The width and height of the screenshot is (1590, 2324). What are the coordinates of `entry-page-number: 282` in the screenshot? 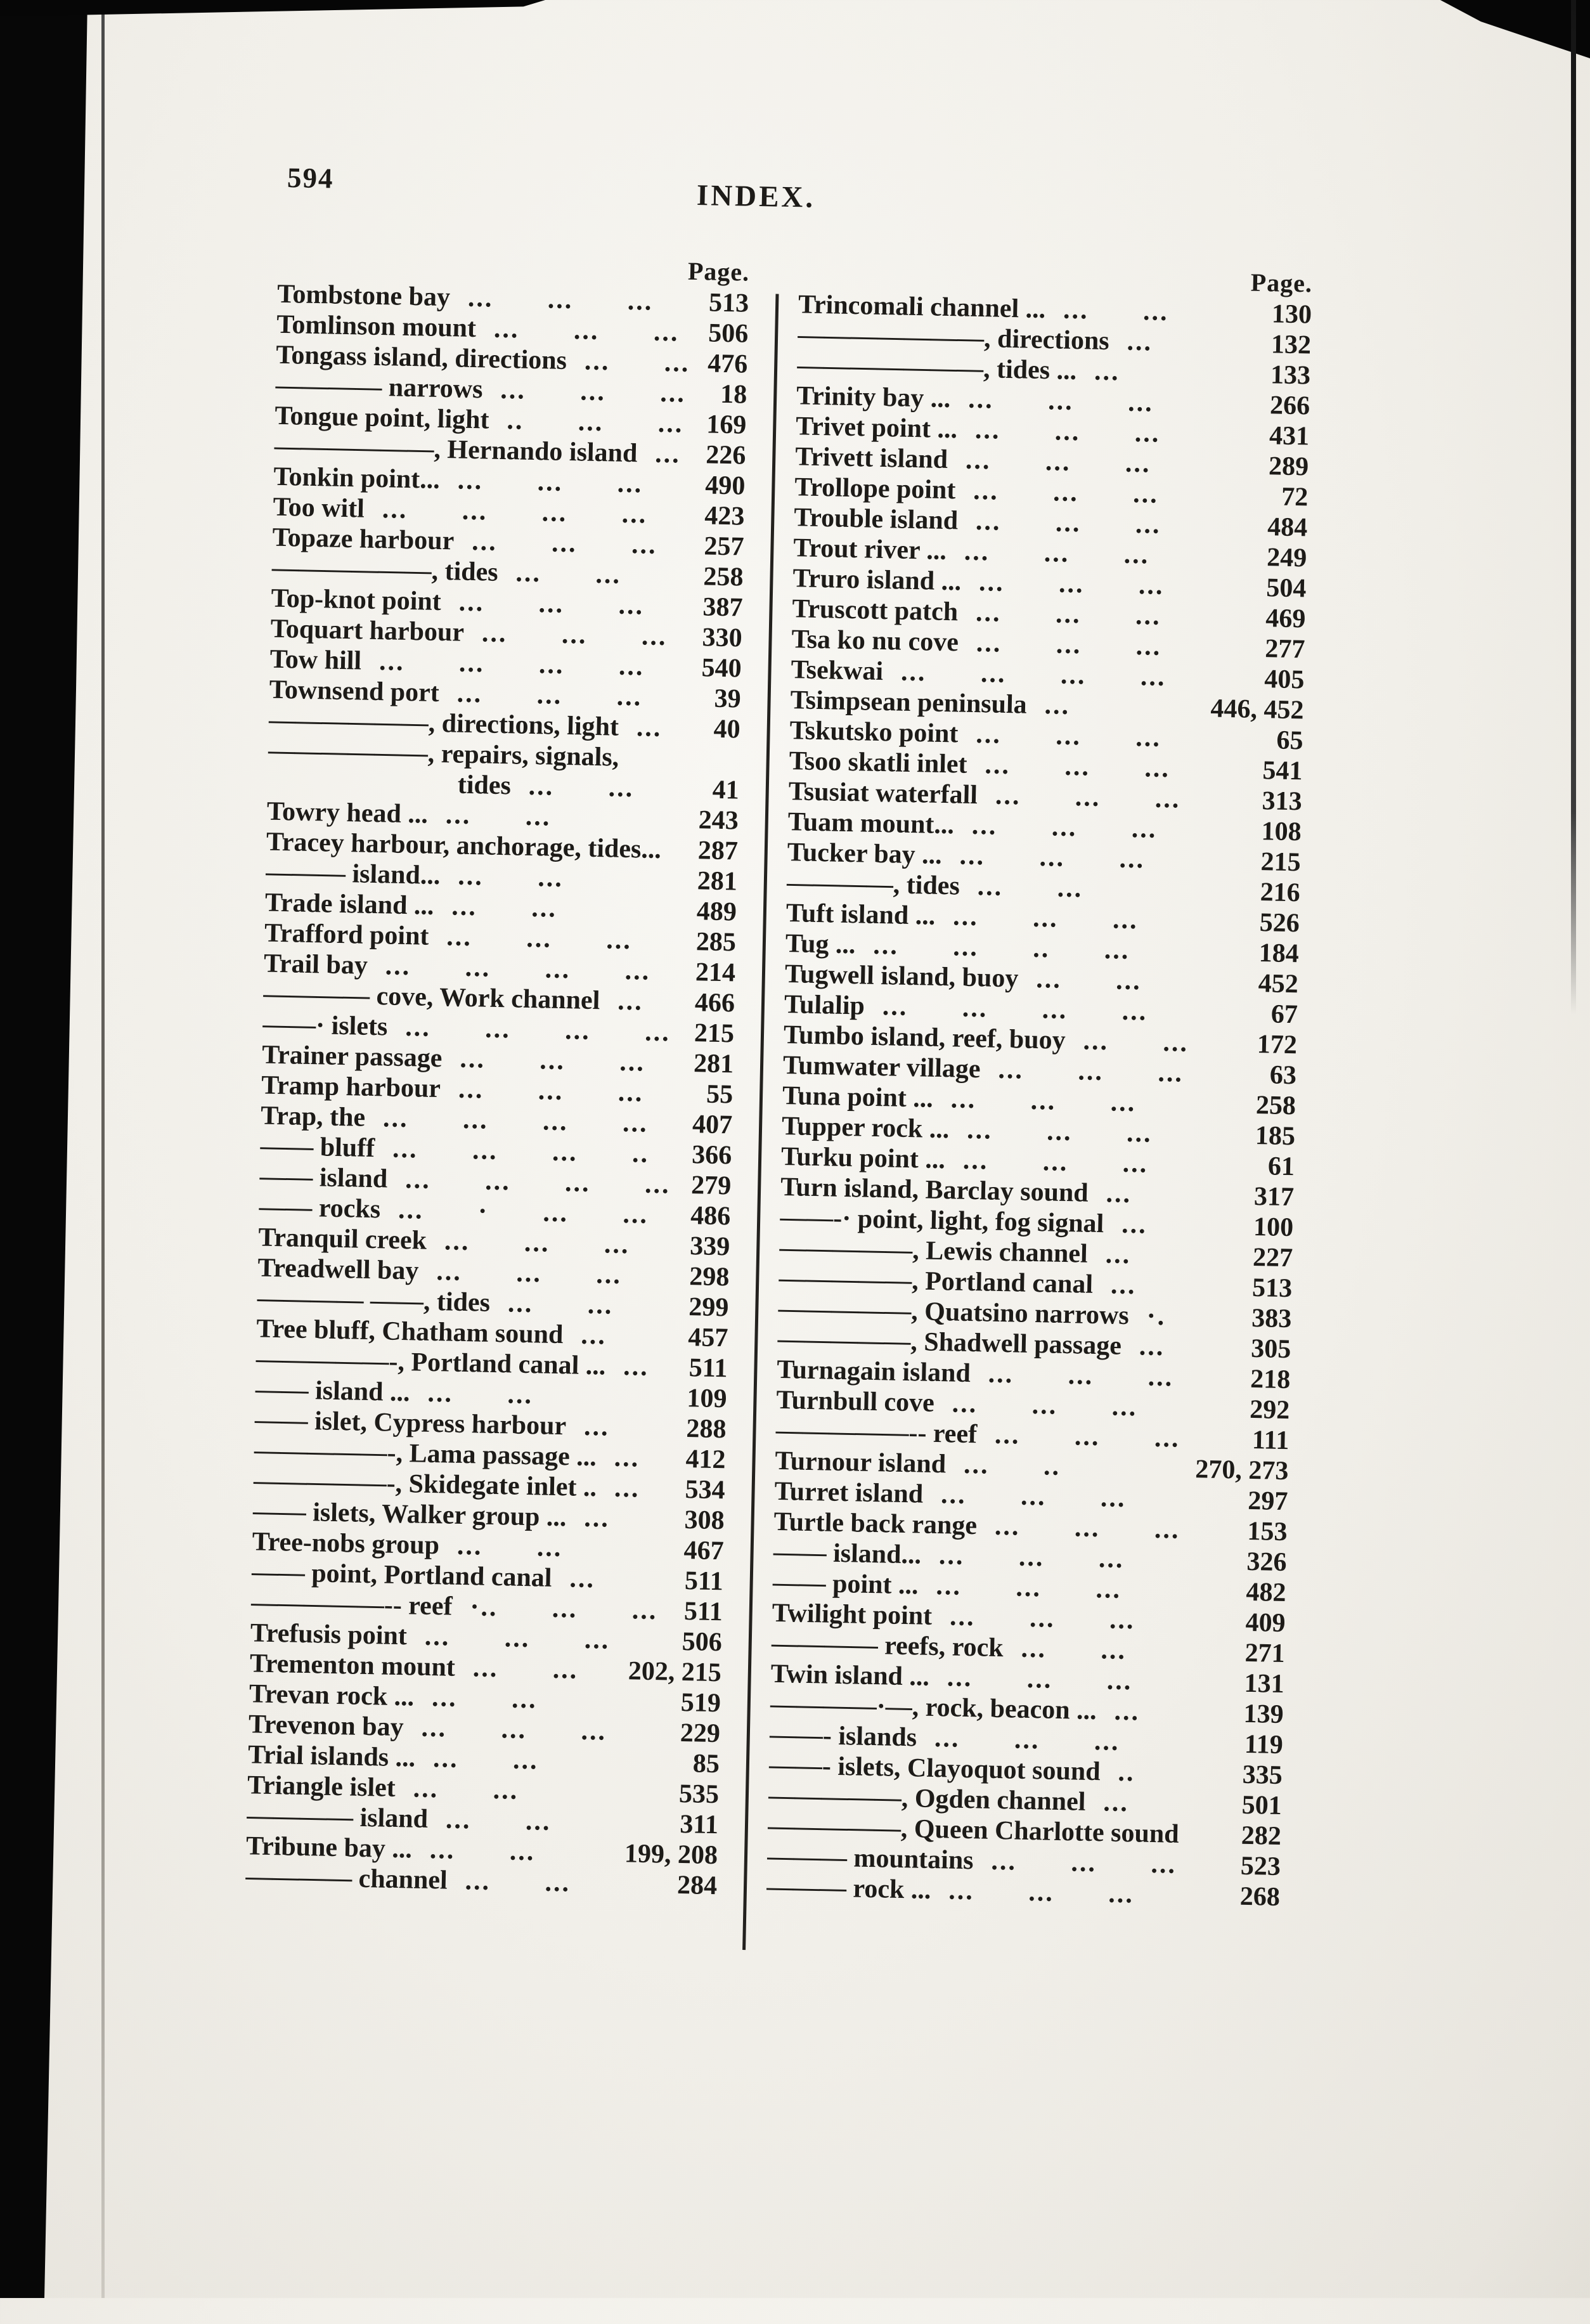 It's located at (1262, 1836).